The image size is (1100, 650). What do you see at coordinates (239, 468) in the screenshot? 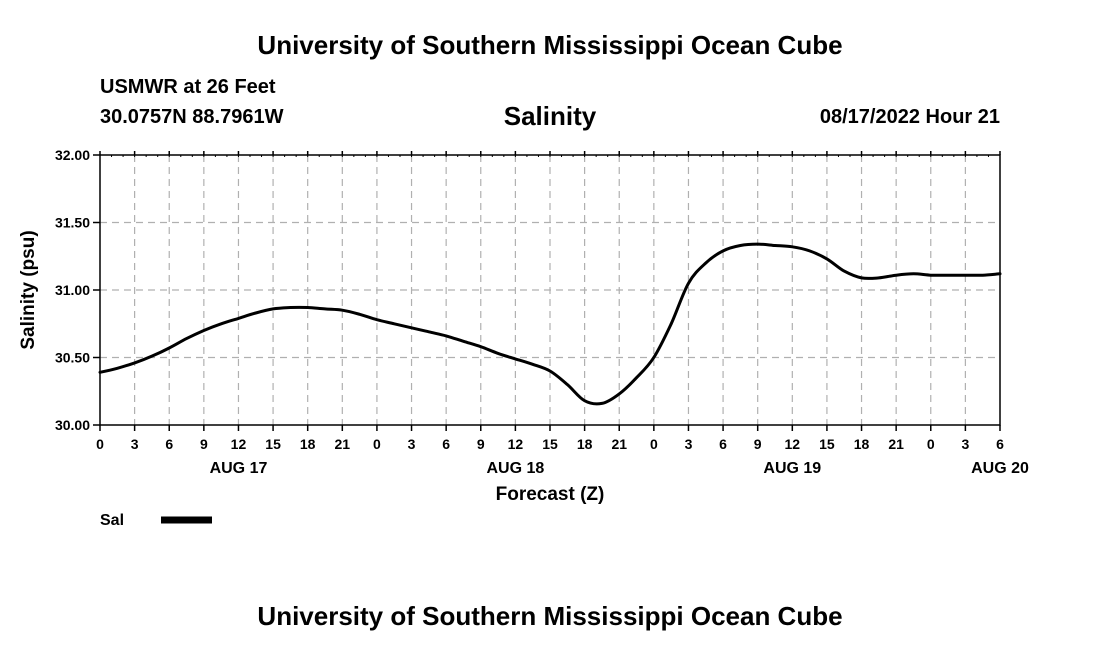
I see `day-label: AUG 17` at bounding box center [239, 468].